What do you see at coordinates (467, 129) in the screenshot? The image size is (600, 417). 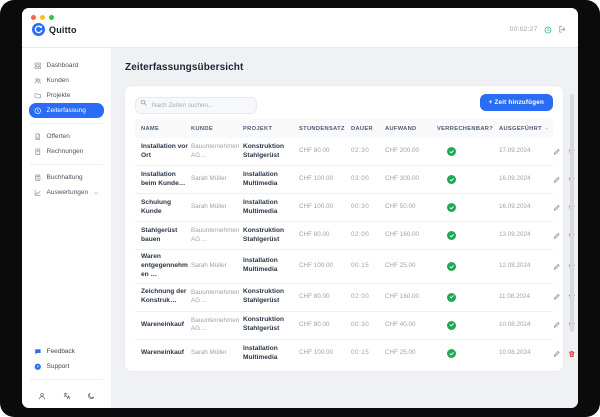 I see `column-header-verrechenbar-: VERRECHENBAR?` at bounding box center [467, 129].